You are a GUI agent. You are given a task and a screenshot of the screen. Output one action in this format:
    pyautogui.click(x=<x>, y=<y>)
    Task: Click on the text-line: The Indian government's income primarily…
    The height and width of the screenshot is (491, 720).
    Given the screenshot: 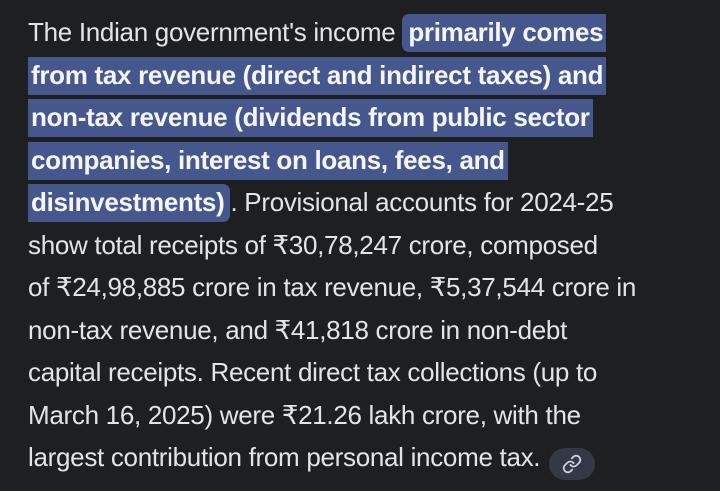 What is the action you would take?
    pyautogui.click(x=360, y=32)
    